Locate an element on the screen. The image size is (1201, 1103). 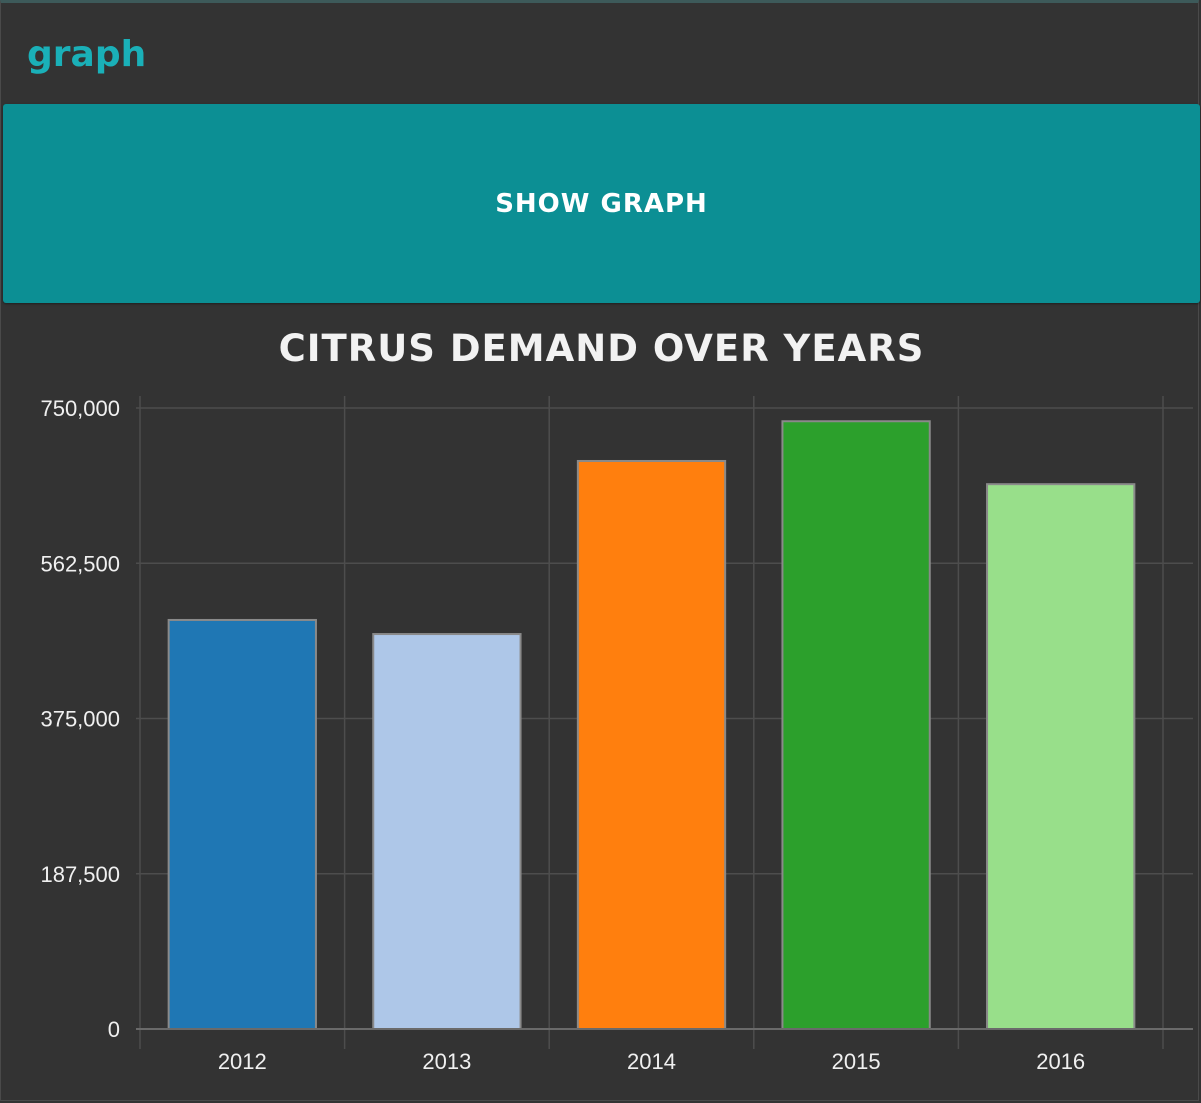
bar-2013 is located at coordinates (447, 831).